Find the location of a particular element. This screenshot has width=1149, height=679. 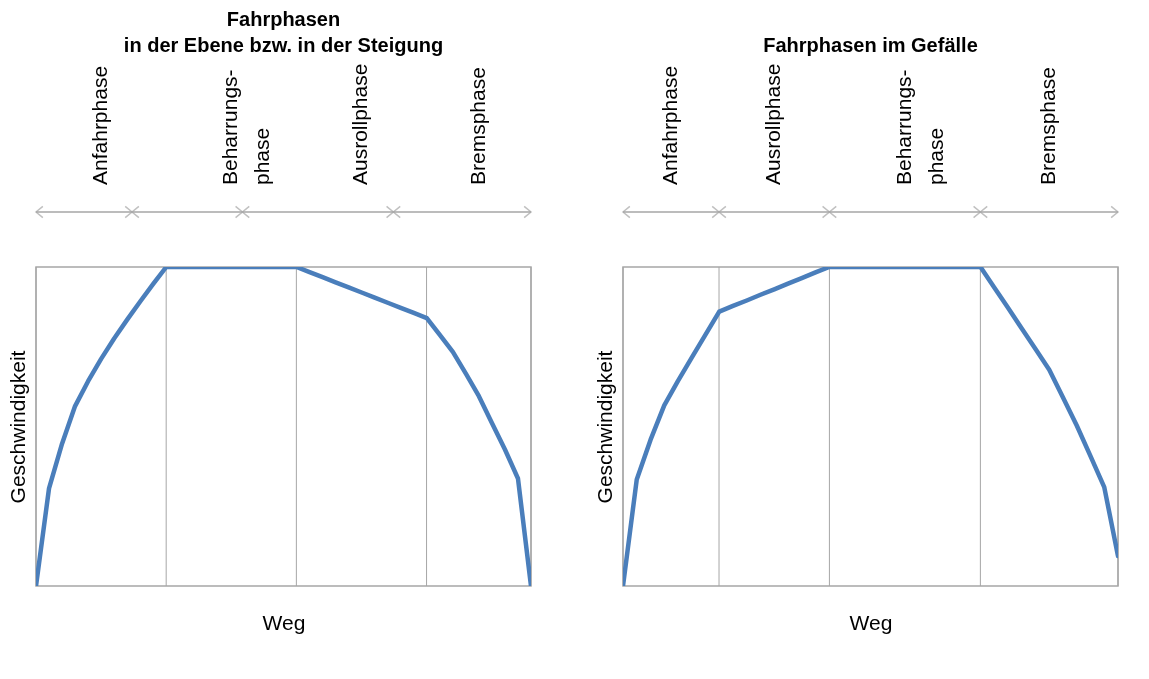

chart-title: Fahrphasen in der Ebene bzw. in der Steigung is located at coordinates (283, 31).